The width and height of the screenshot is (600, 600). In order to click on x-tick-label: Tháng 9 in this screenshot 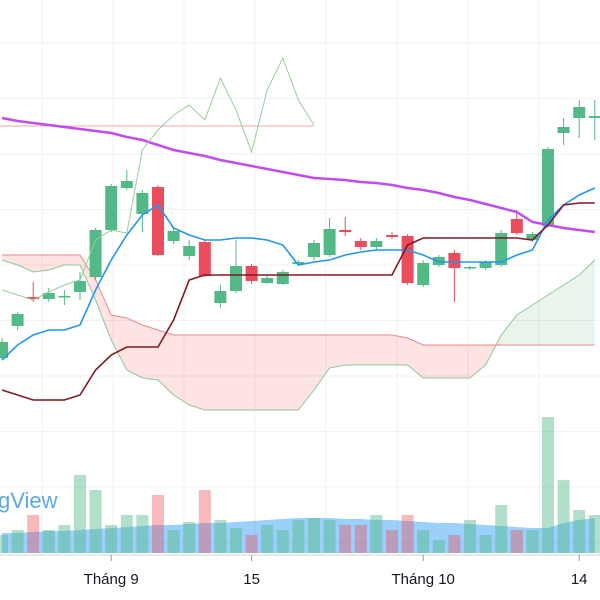, I will do `click(111, 579)`.